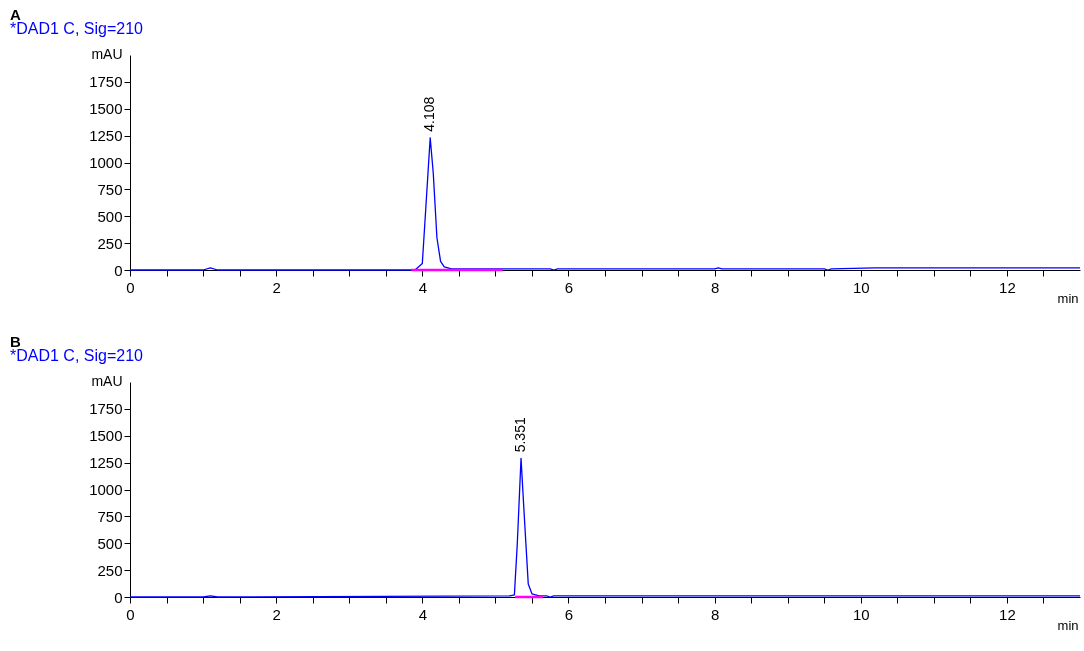 This screenshot has width=1084, height=651. I want to click on chart-title: A, so click(15, 14).